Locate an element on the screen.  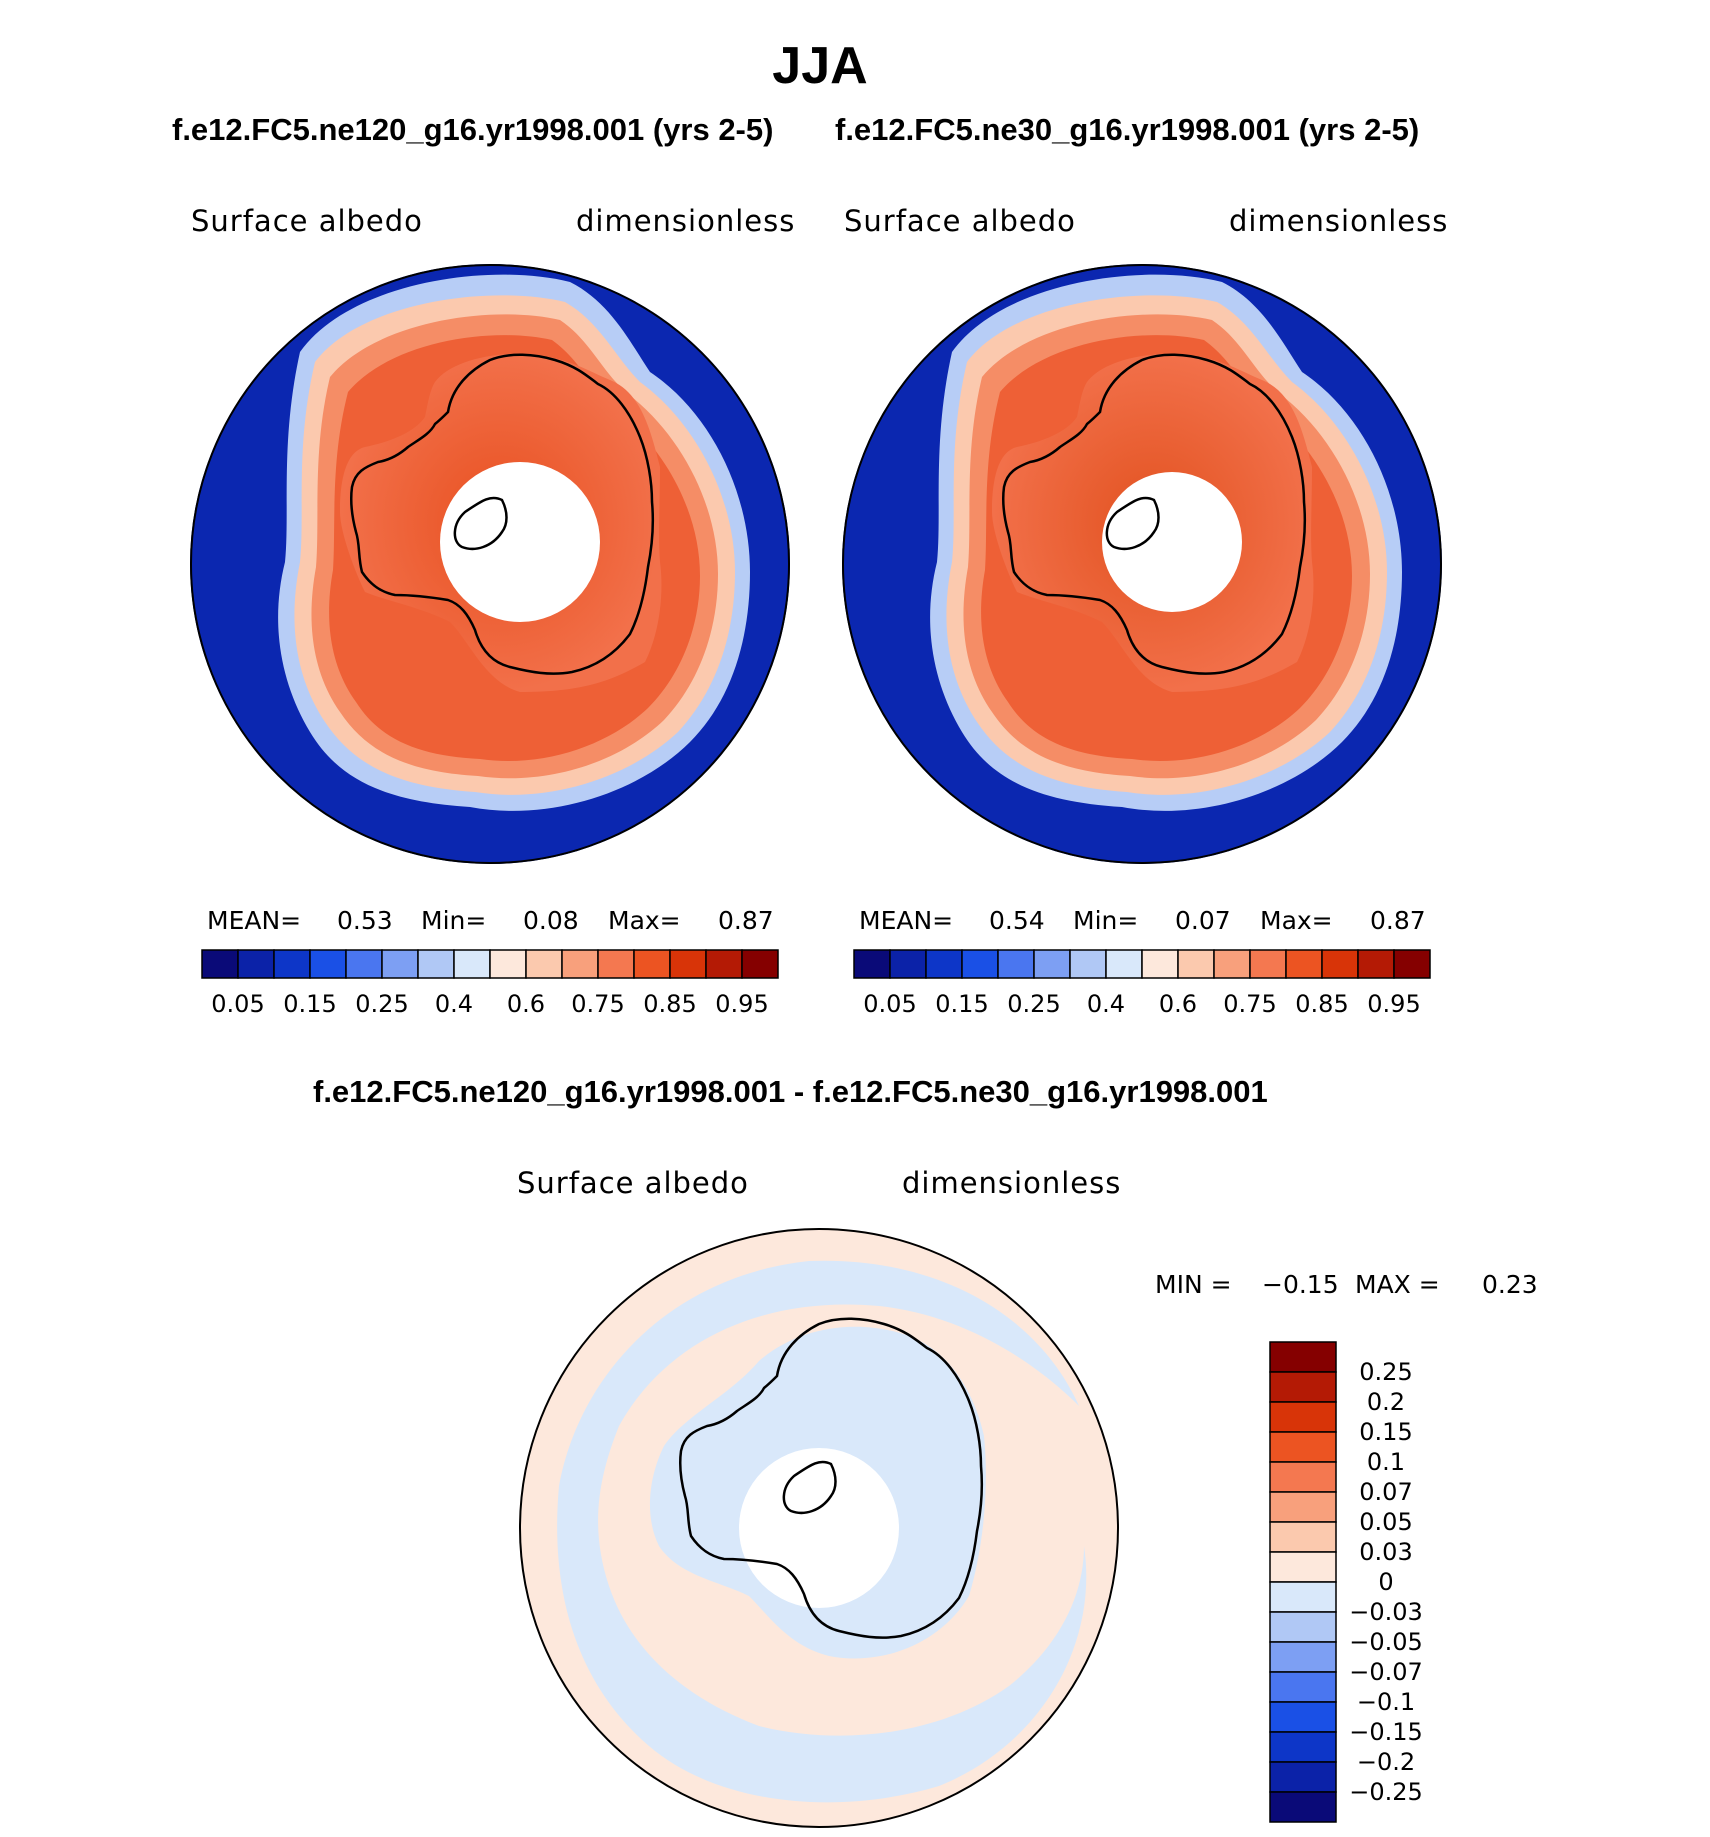
colorbar-tick-label: −0.1 is located at coordinates (1386, 1702).